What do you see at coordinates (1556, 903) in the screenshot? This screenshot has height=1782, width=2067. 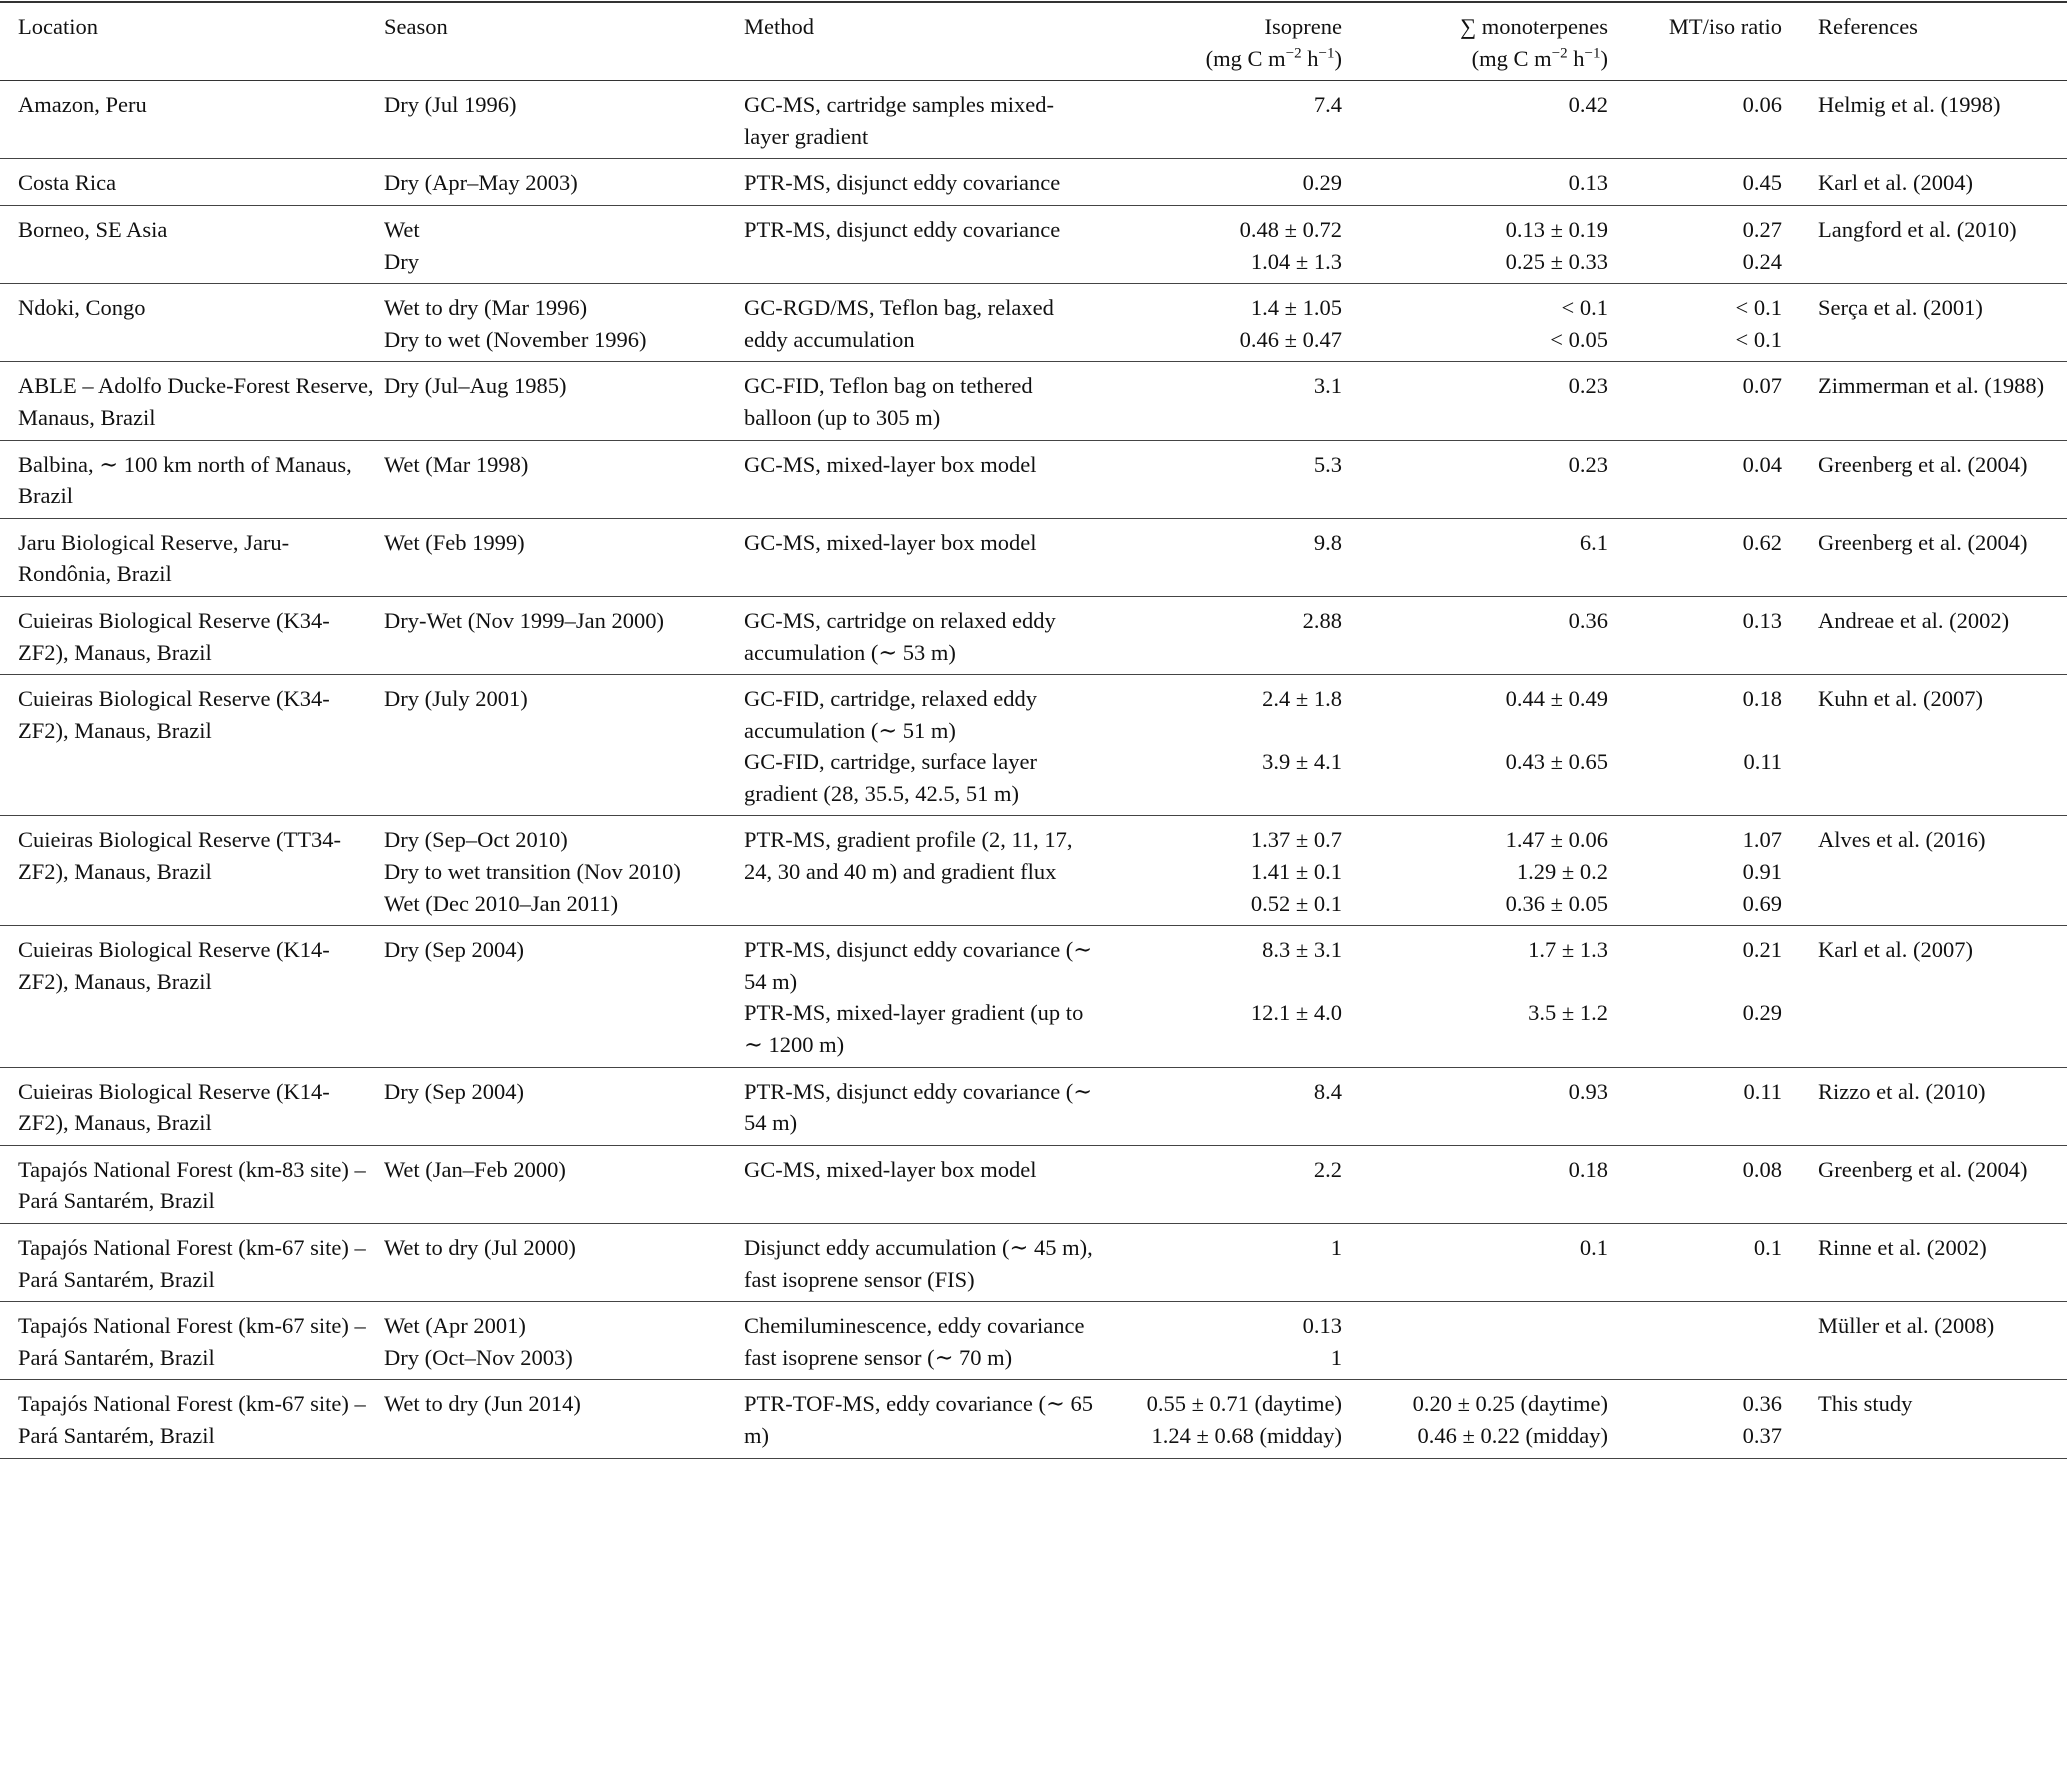 I see `cell-monoterpenes: 0.36 ± 0.05` at bounding box center [1556, 903].